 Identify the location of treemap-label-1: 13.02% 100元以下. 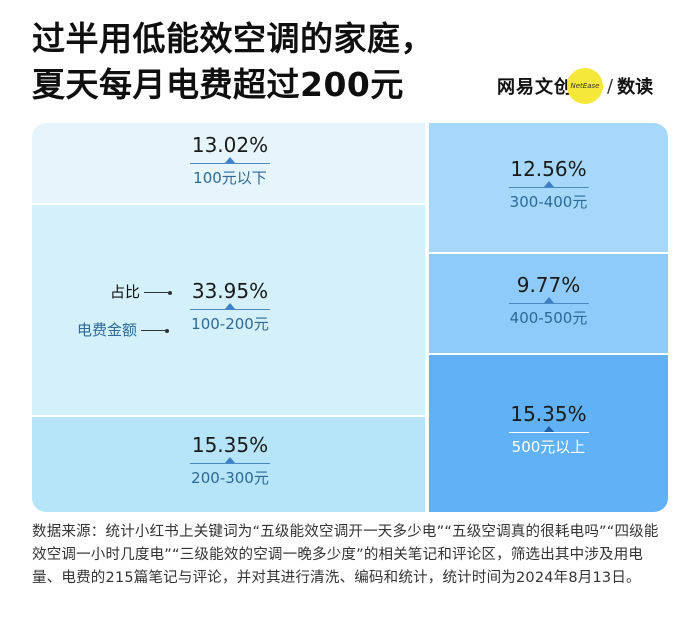
(230, 160).